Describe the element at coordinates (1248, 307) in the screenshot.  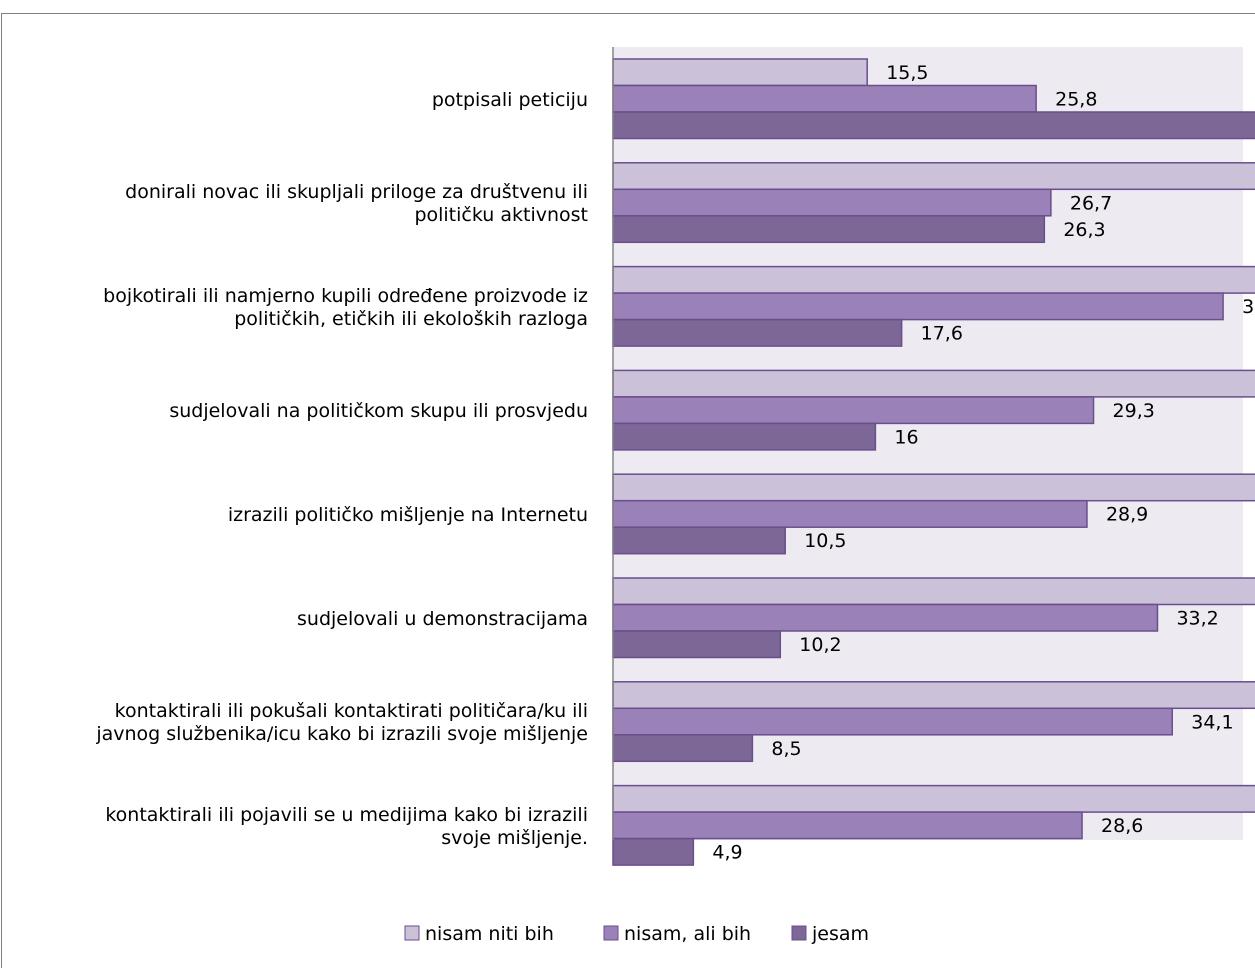
I see `data-label: 37,2` at that location.